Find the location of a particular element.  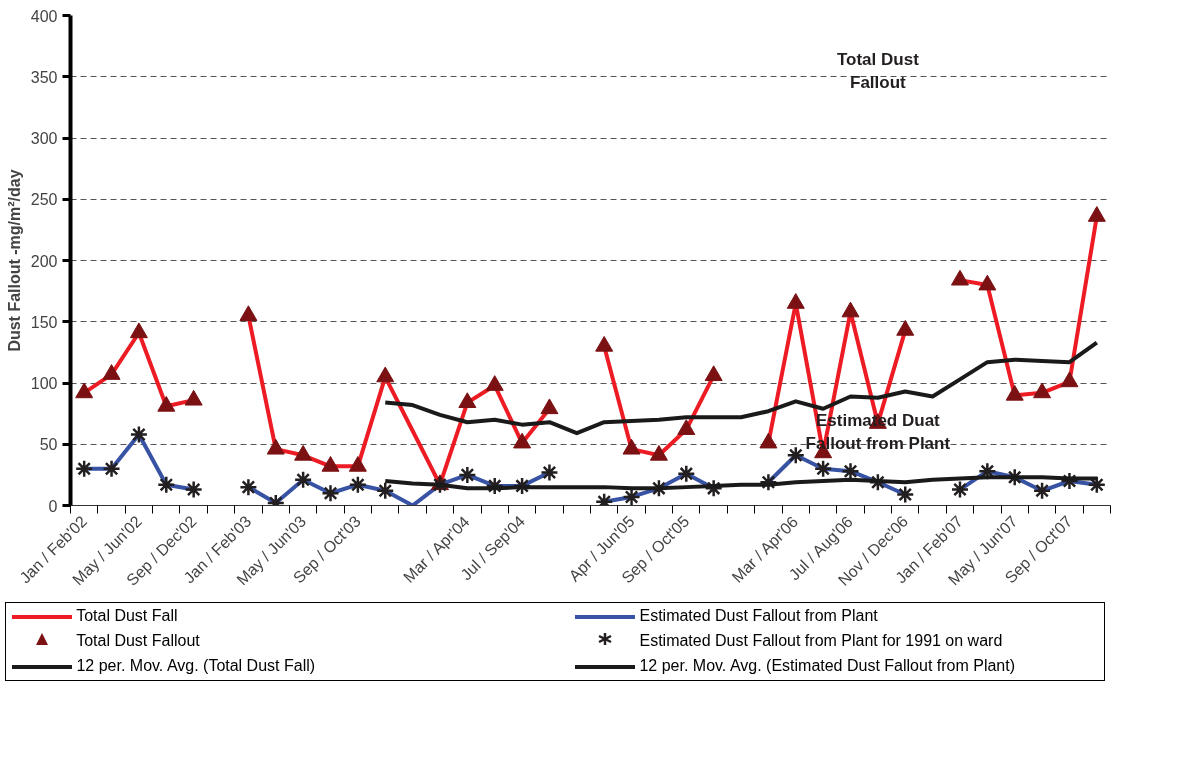

y-tick-label: 50 is located at coordinates (48, 445).